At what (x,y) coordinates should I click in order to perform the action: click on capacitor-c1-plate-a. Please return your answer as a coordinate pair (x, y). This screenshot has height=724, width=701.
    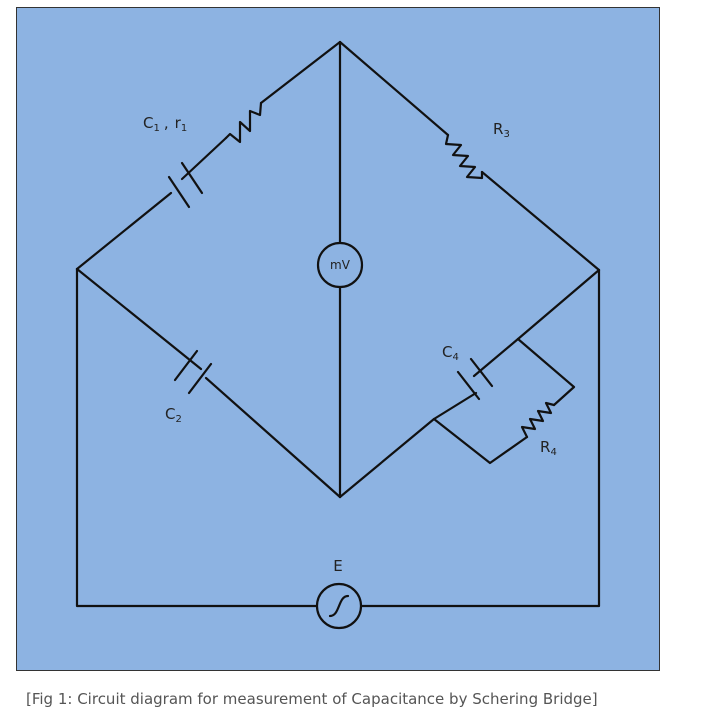
    Looking at the image, I should click on (179, 192).